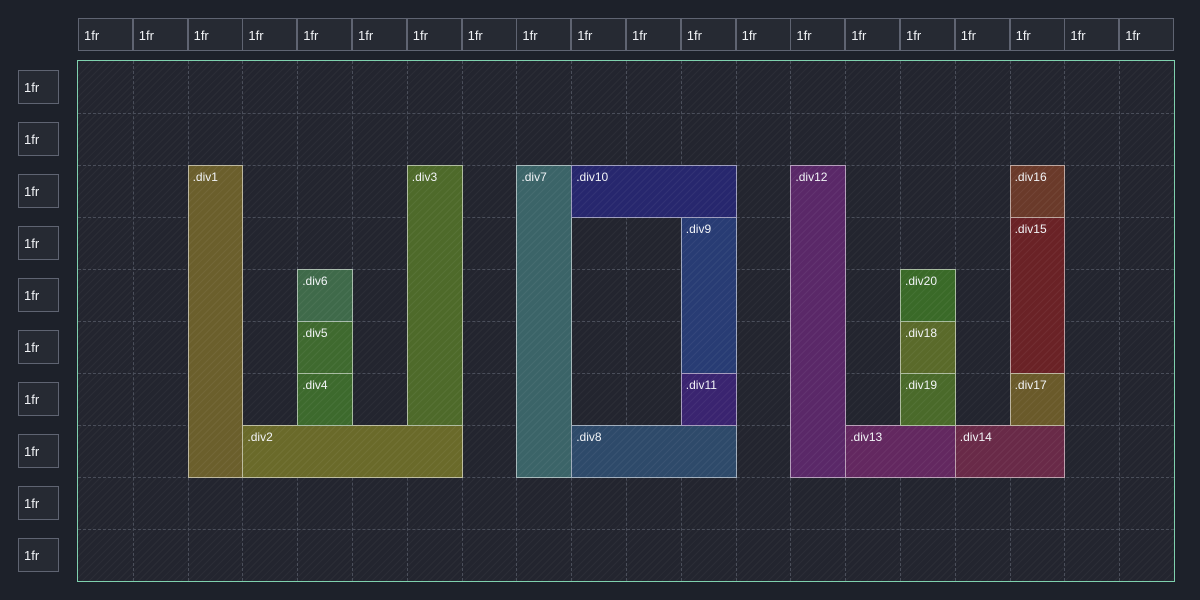  Describe the element at coordinates (928, 347) in the screenshot. I see `grid-item: .div18` at that location.